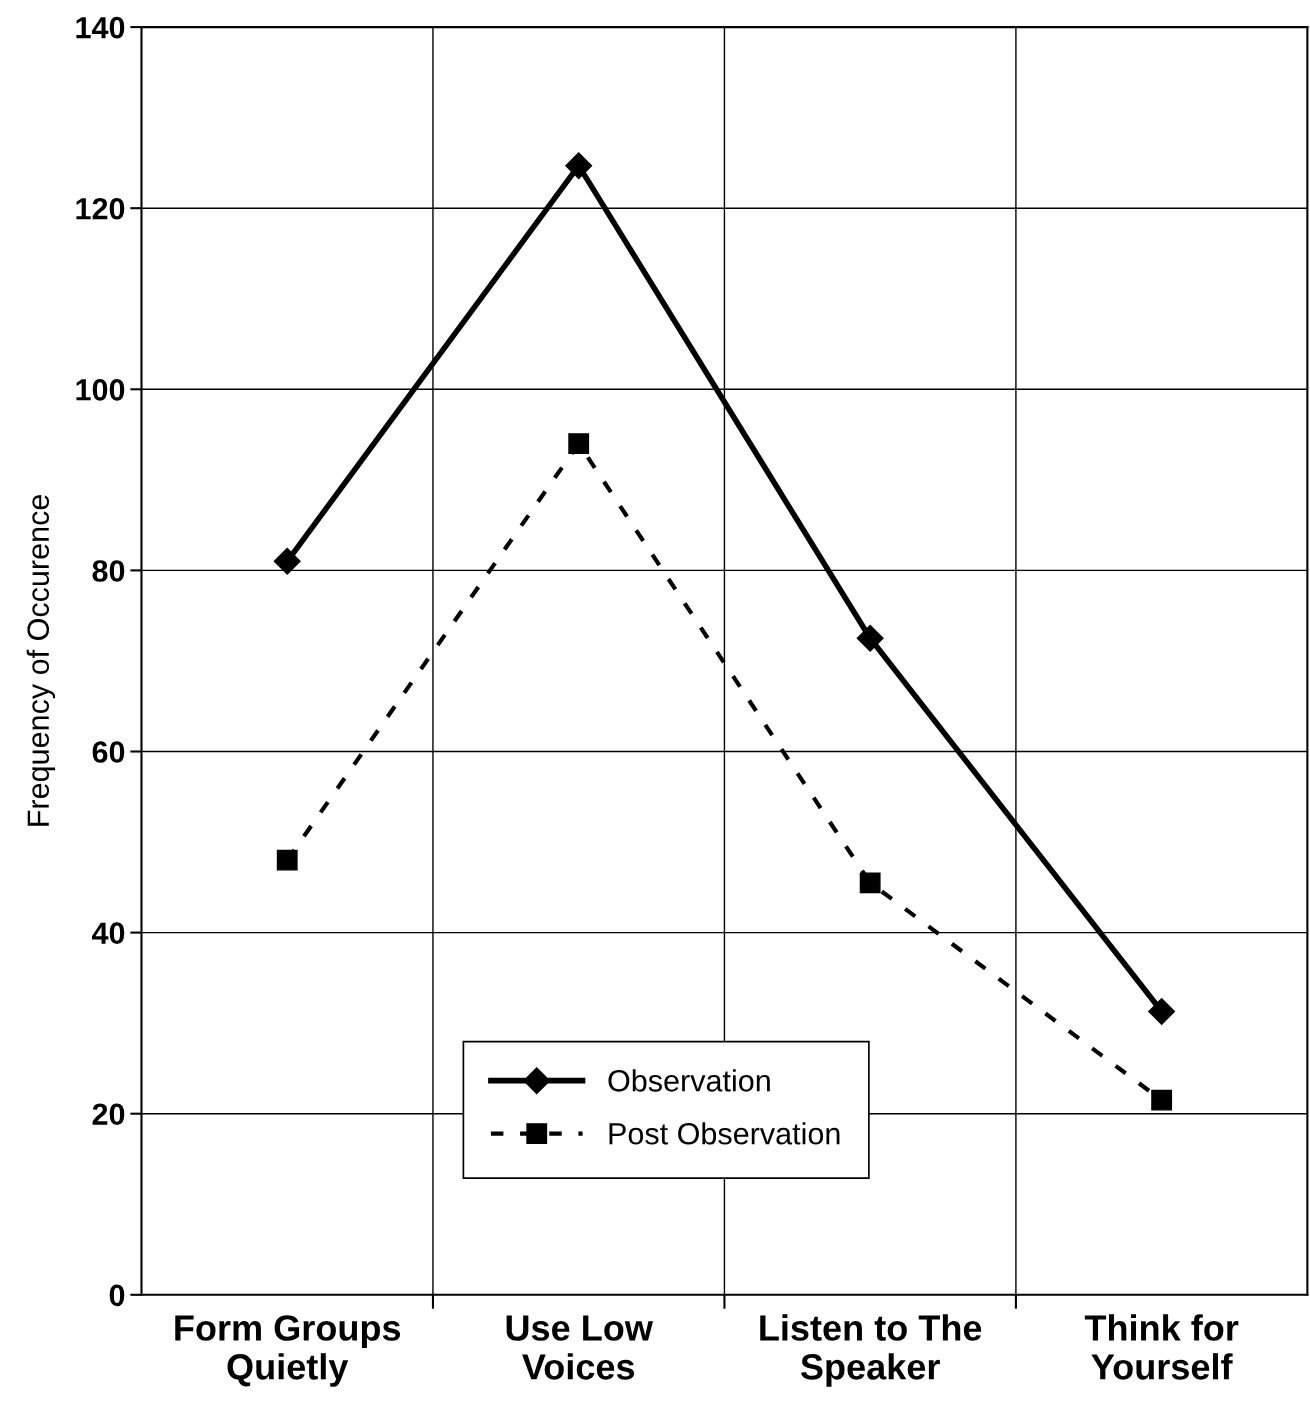  Describe the element at coordinates (108, 933) in the screenshot. I see `y-tick-label: 40` at that location.